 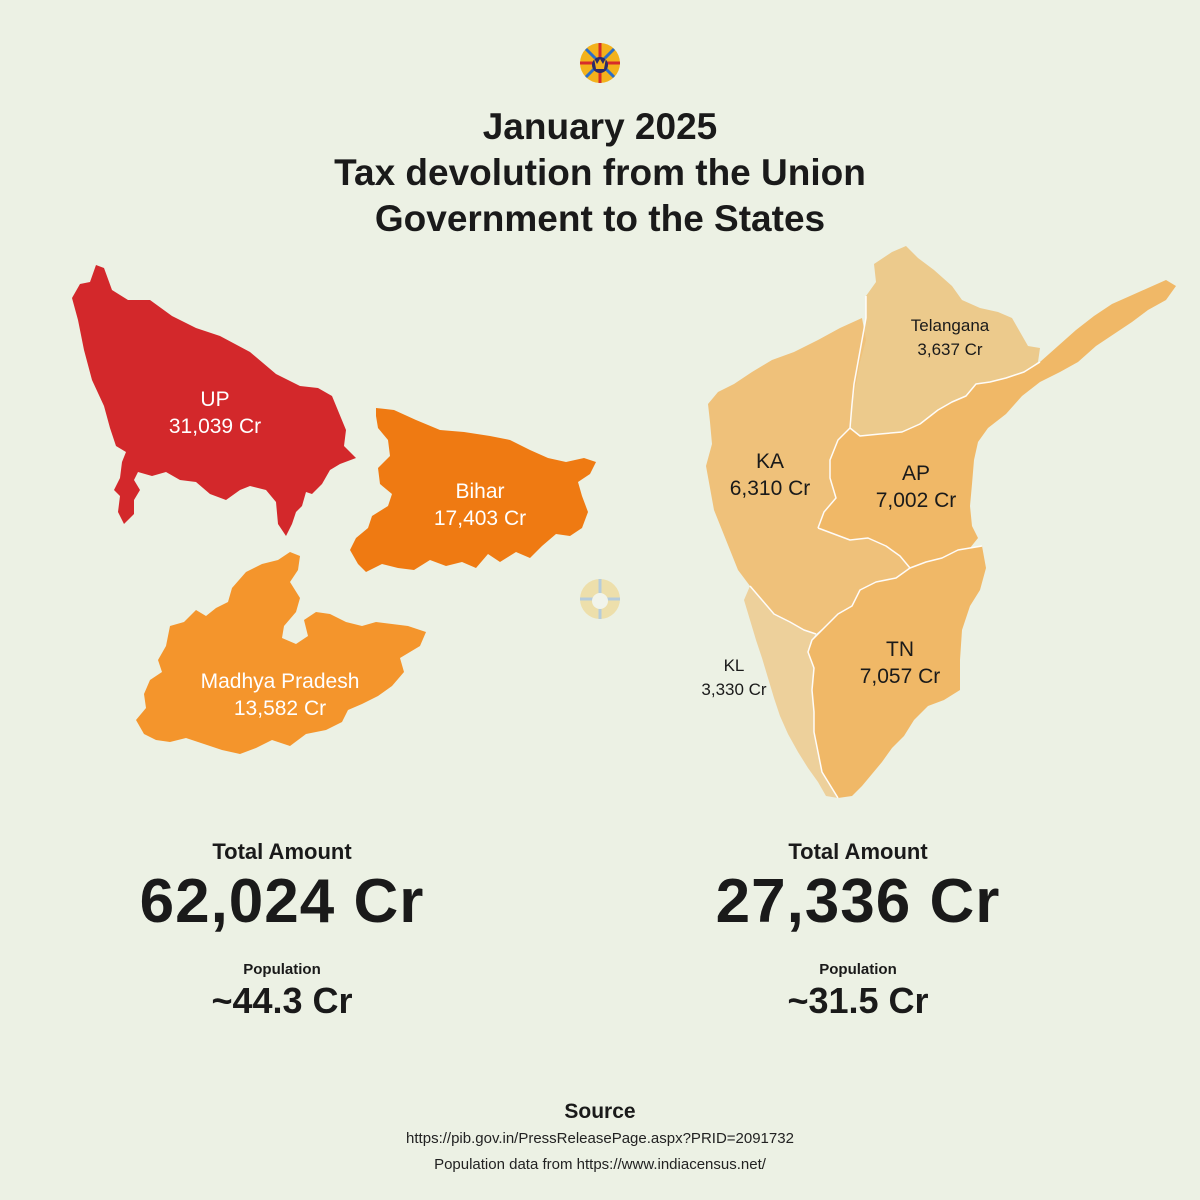 I want to click on state-borders, so click(x=895, y=547).